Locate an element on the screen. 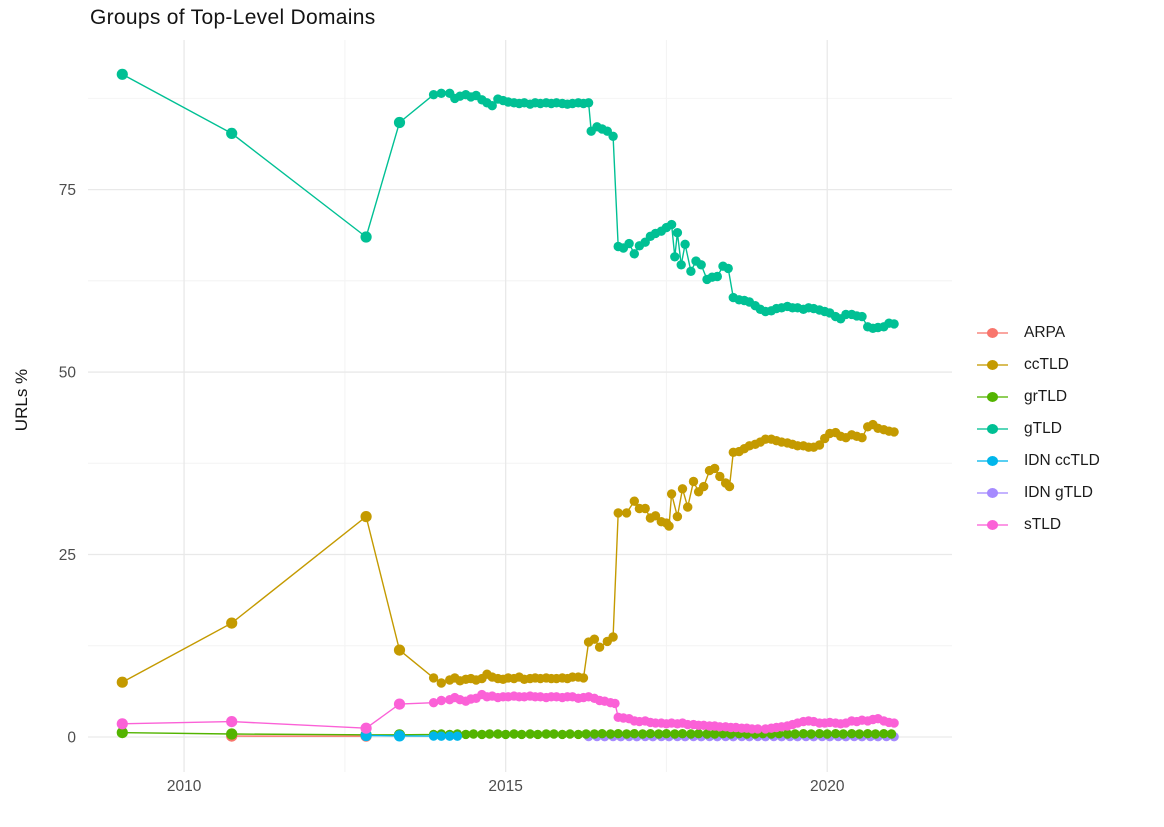 The image size is (1164, 827). x-tick-label: 2020 is located at coordinates (827, 786).